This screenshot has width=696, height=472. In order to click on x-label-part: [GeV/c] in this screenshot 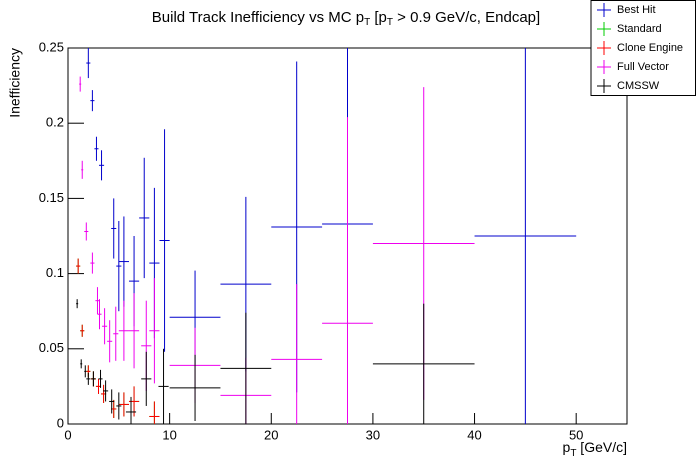, I will do `click(601, 447)`.